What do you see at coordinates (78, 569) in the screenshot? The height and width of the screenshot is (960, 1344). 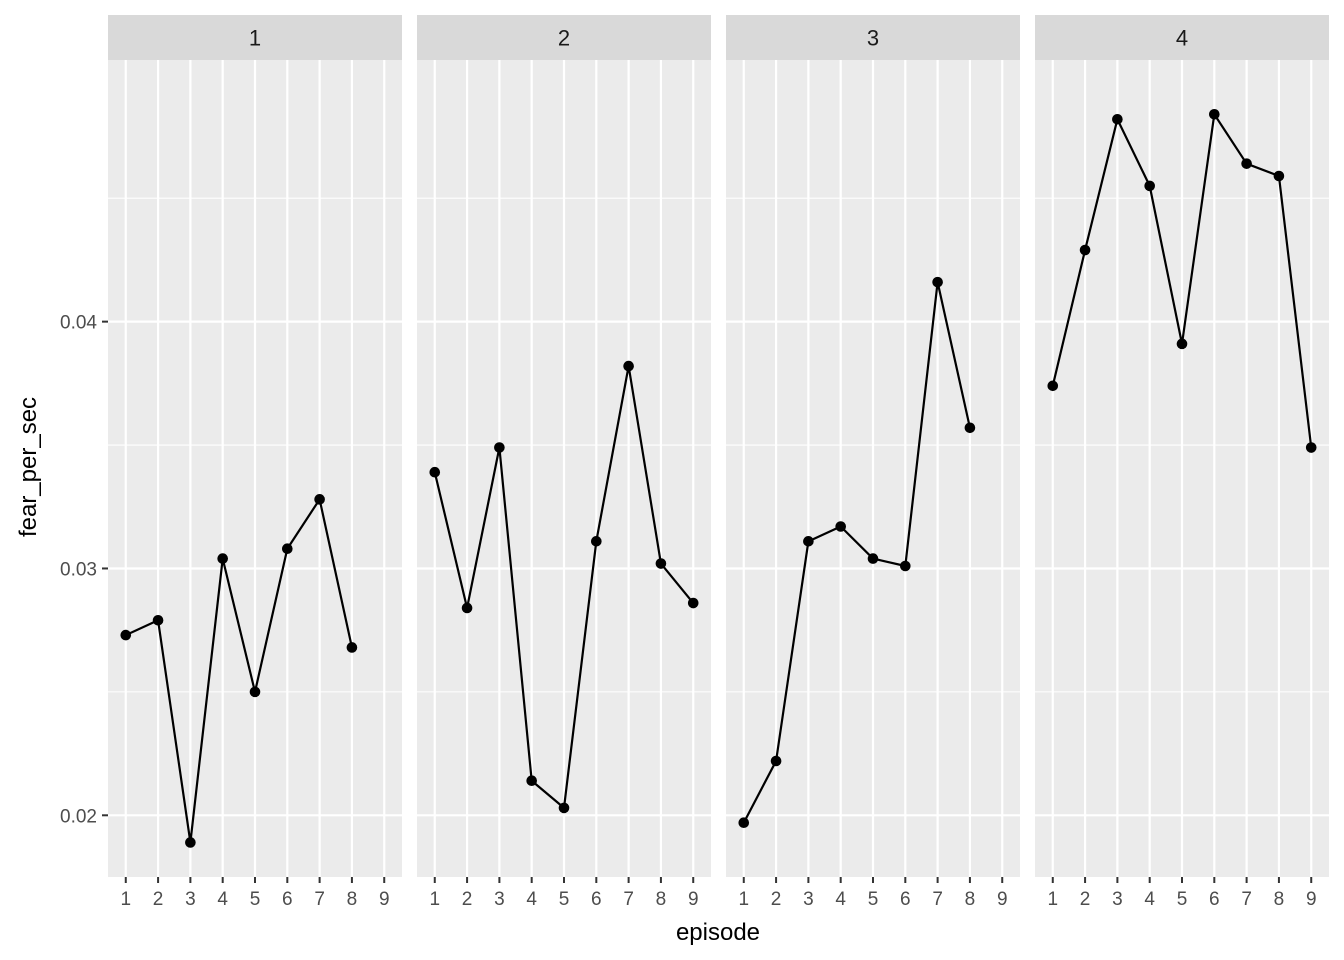 I see `y-tick-label: 0.03` at bounding box center [78, 569].